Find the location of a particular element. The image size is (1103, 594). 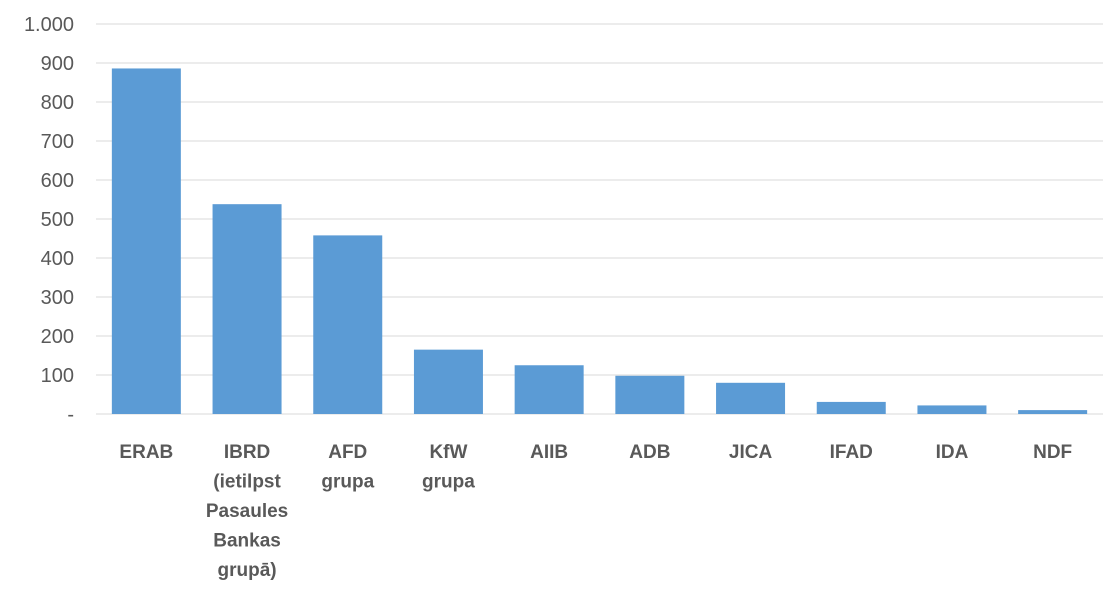

x-tick-label: ADB is located at coordinates (649, 452).